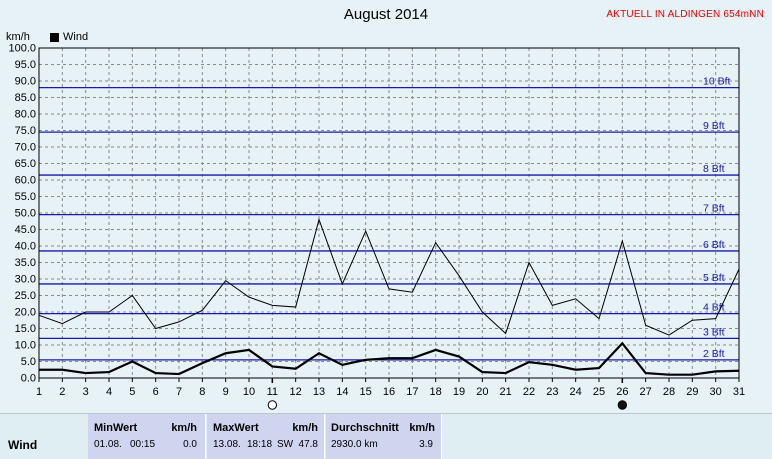 The image size is (772, 459). I want to click on min-value: 0.0, so click(190, 444).